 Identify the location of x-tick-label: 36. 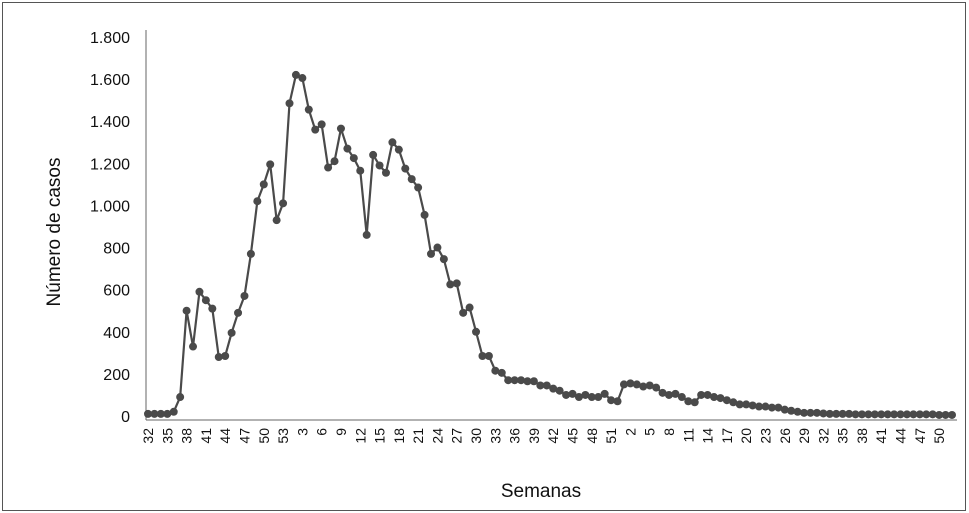
(515, 436).